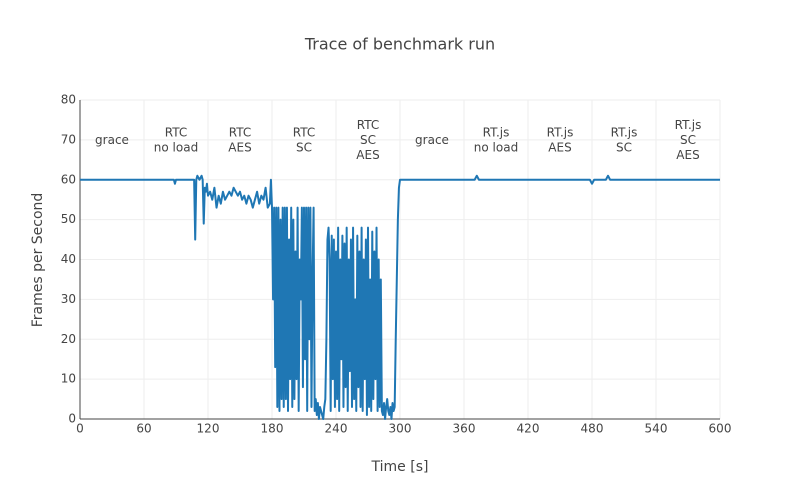  I want to click on x-tick-label: 300, so click(400, 429).